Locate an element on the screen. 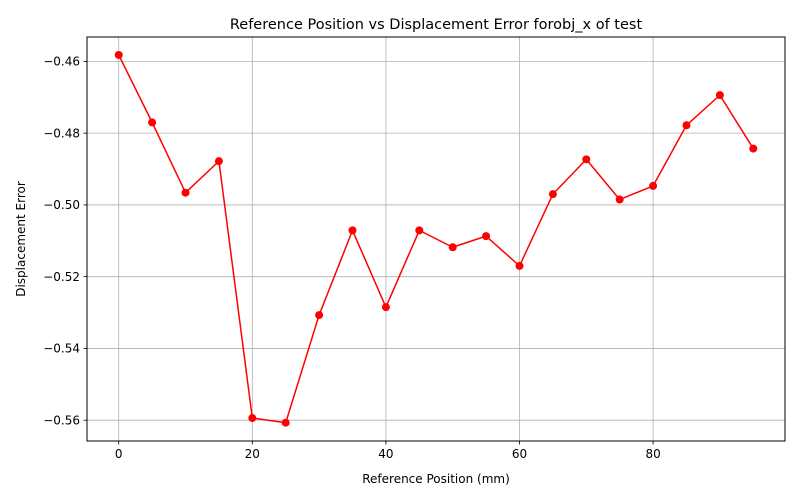 The image size is (800, 500). x-tick-label: 20 is located at coordinates (252, 454).